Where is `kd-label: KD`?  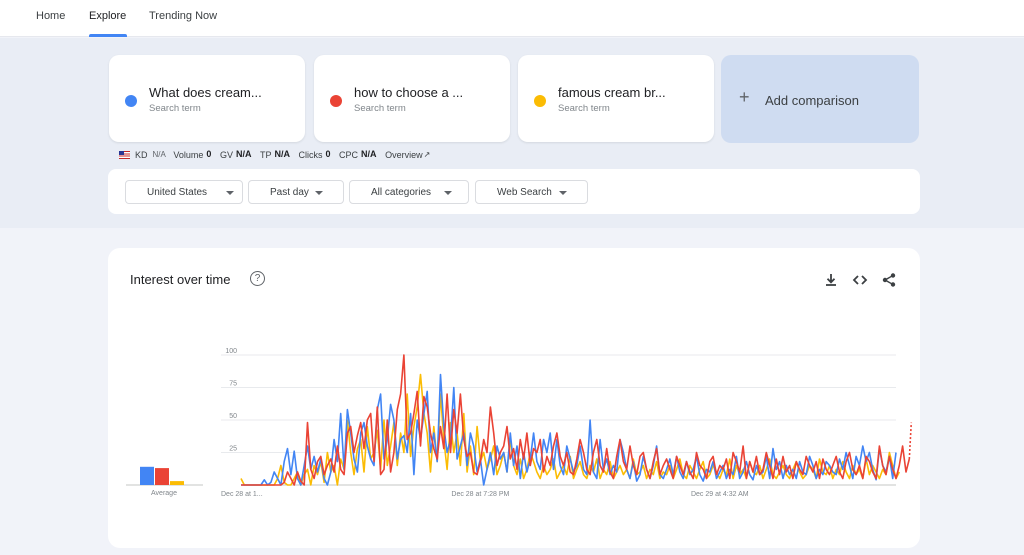 kd-label: KD is located at coordinates (141, 154).